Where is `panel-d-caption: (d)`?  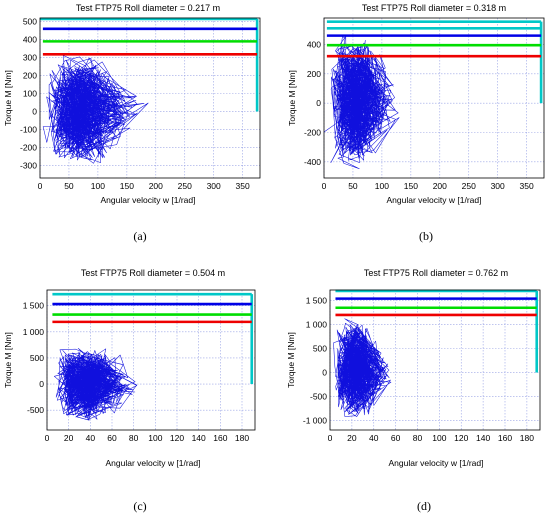
panel-d-caption: (d) is located at coordinates (424, 506).